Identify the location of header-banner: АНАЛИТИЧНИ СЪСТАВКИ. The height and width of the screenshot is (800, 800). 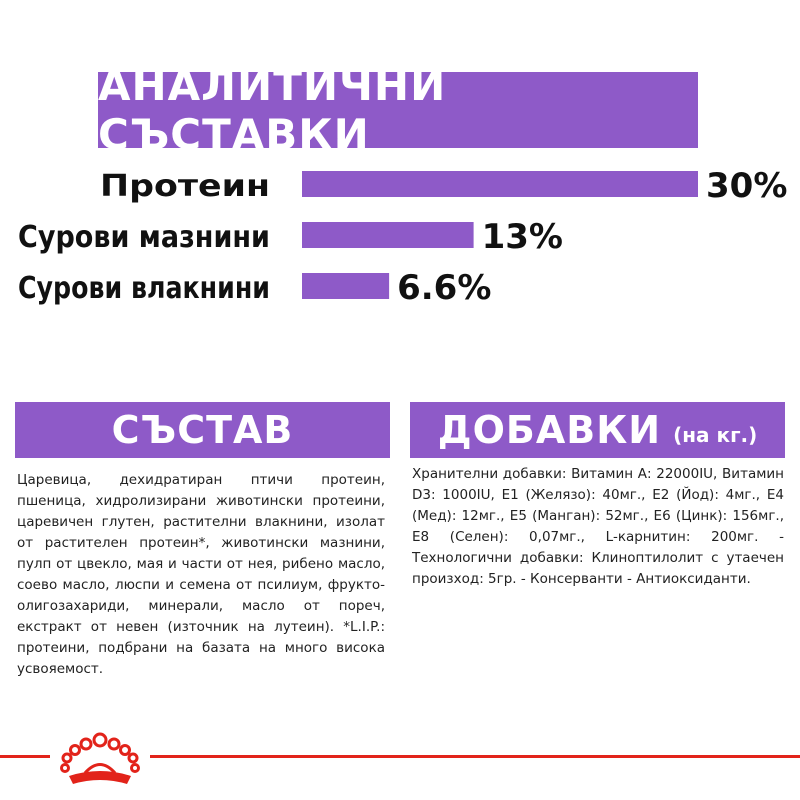
(398, 110).